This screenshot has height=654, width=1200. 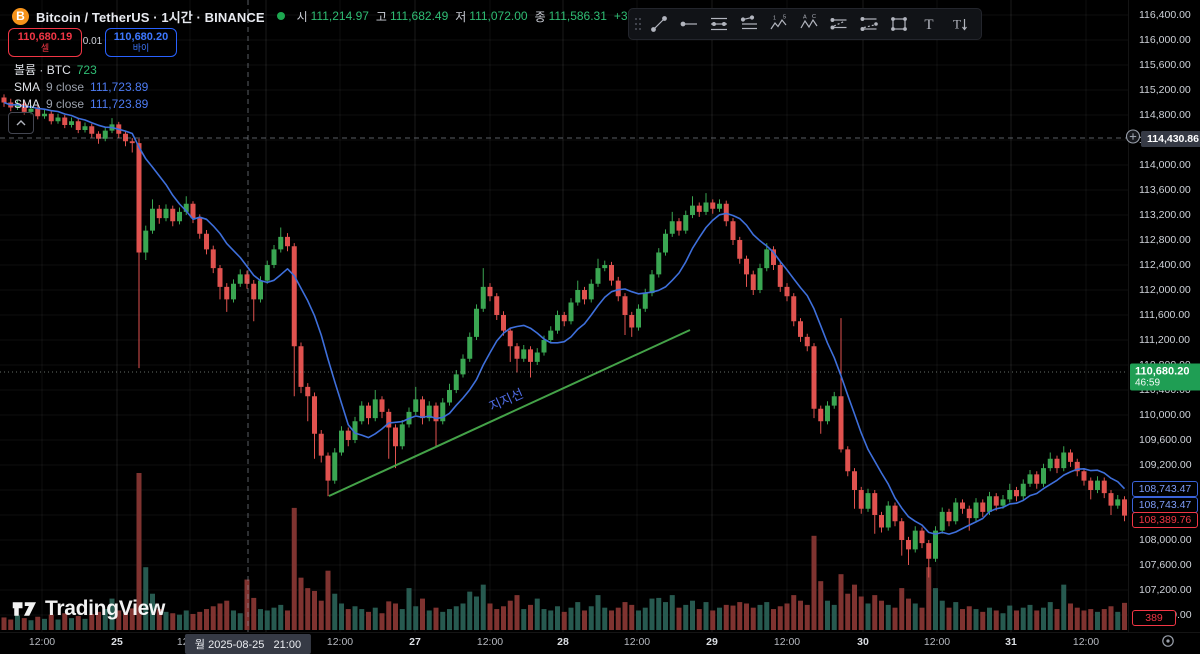 I want to click on buy-button: 110,680.20 바이, so click(x=141, y=42).